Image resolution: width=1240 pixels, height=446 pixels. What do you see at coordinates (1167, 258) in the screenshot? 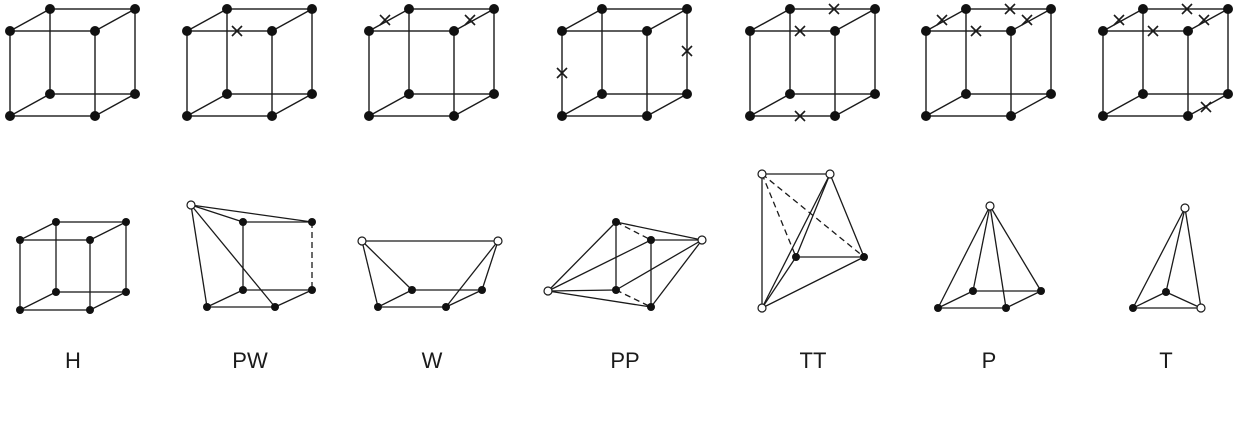
I see `shape-tetrahedron` at bounding box center [1167, 258].